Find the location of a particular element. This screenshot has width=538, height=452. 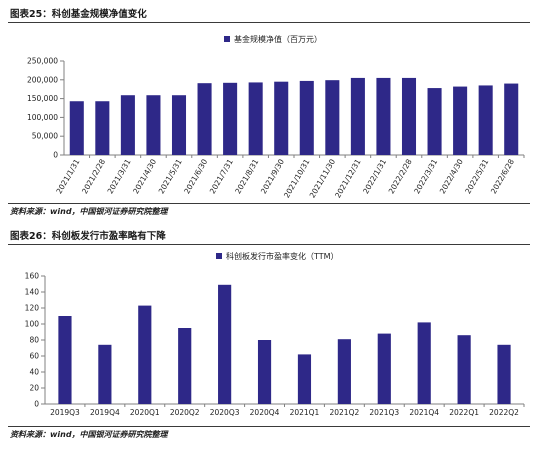

x-tick-label: 2020Q1 is located at coordinates (145, 412).